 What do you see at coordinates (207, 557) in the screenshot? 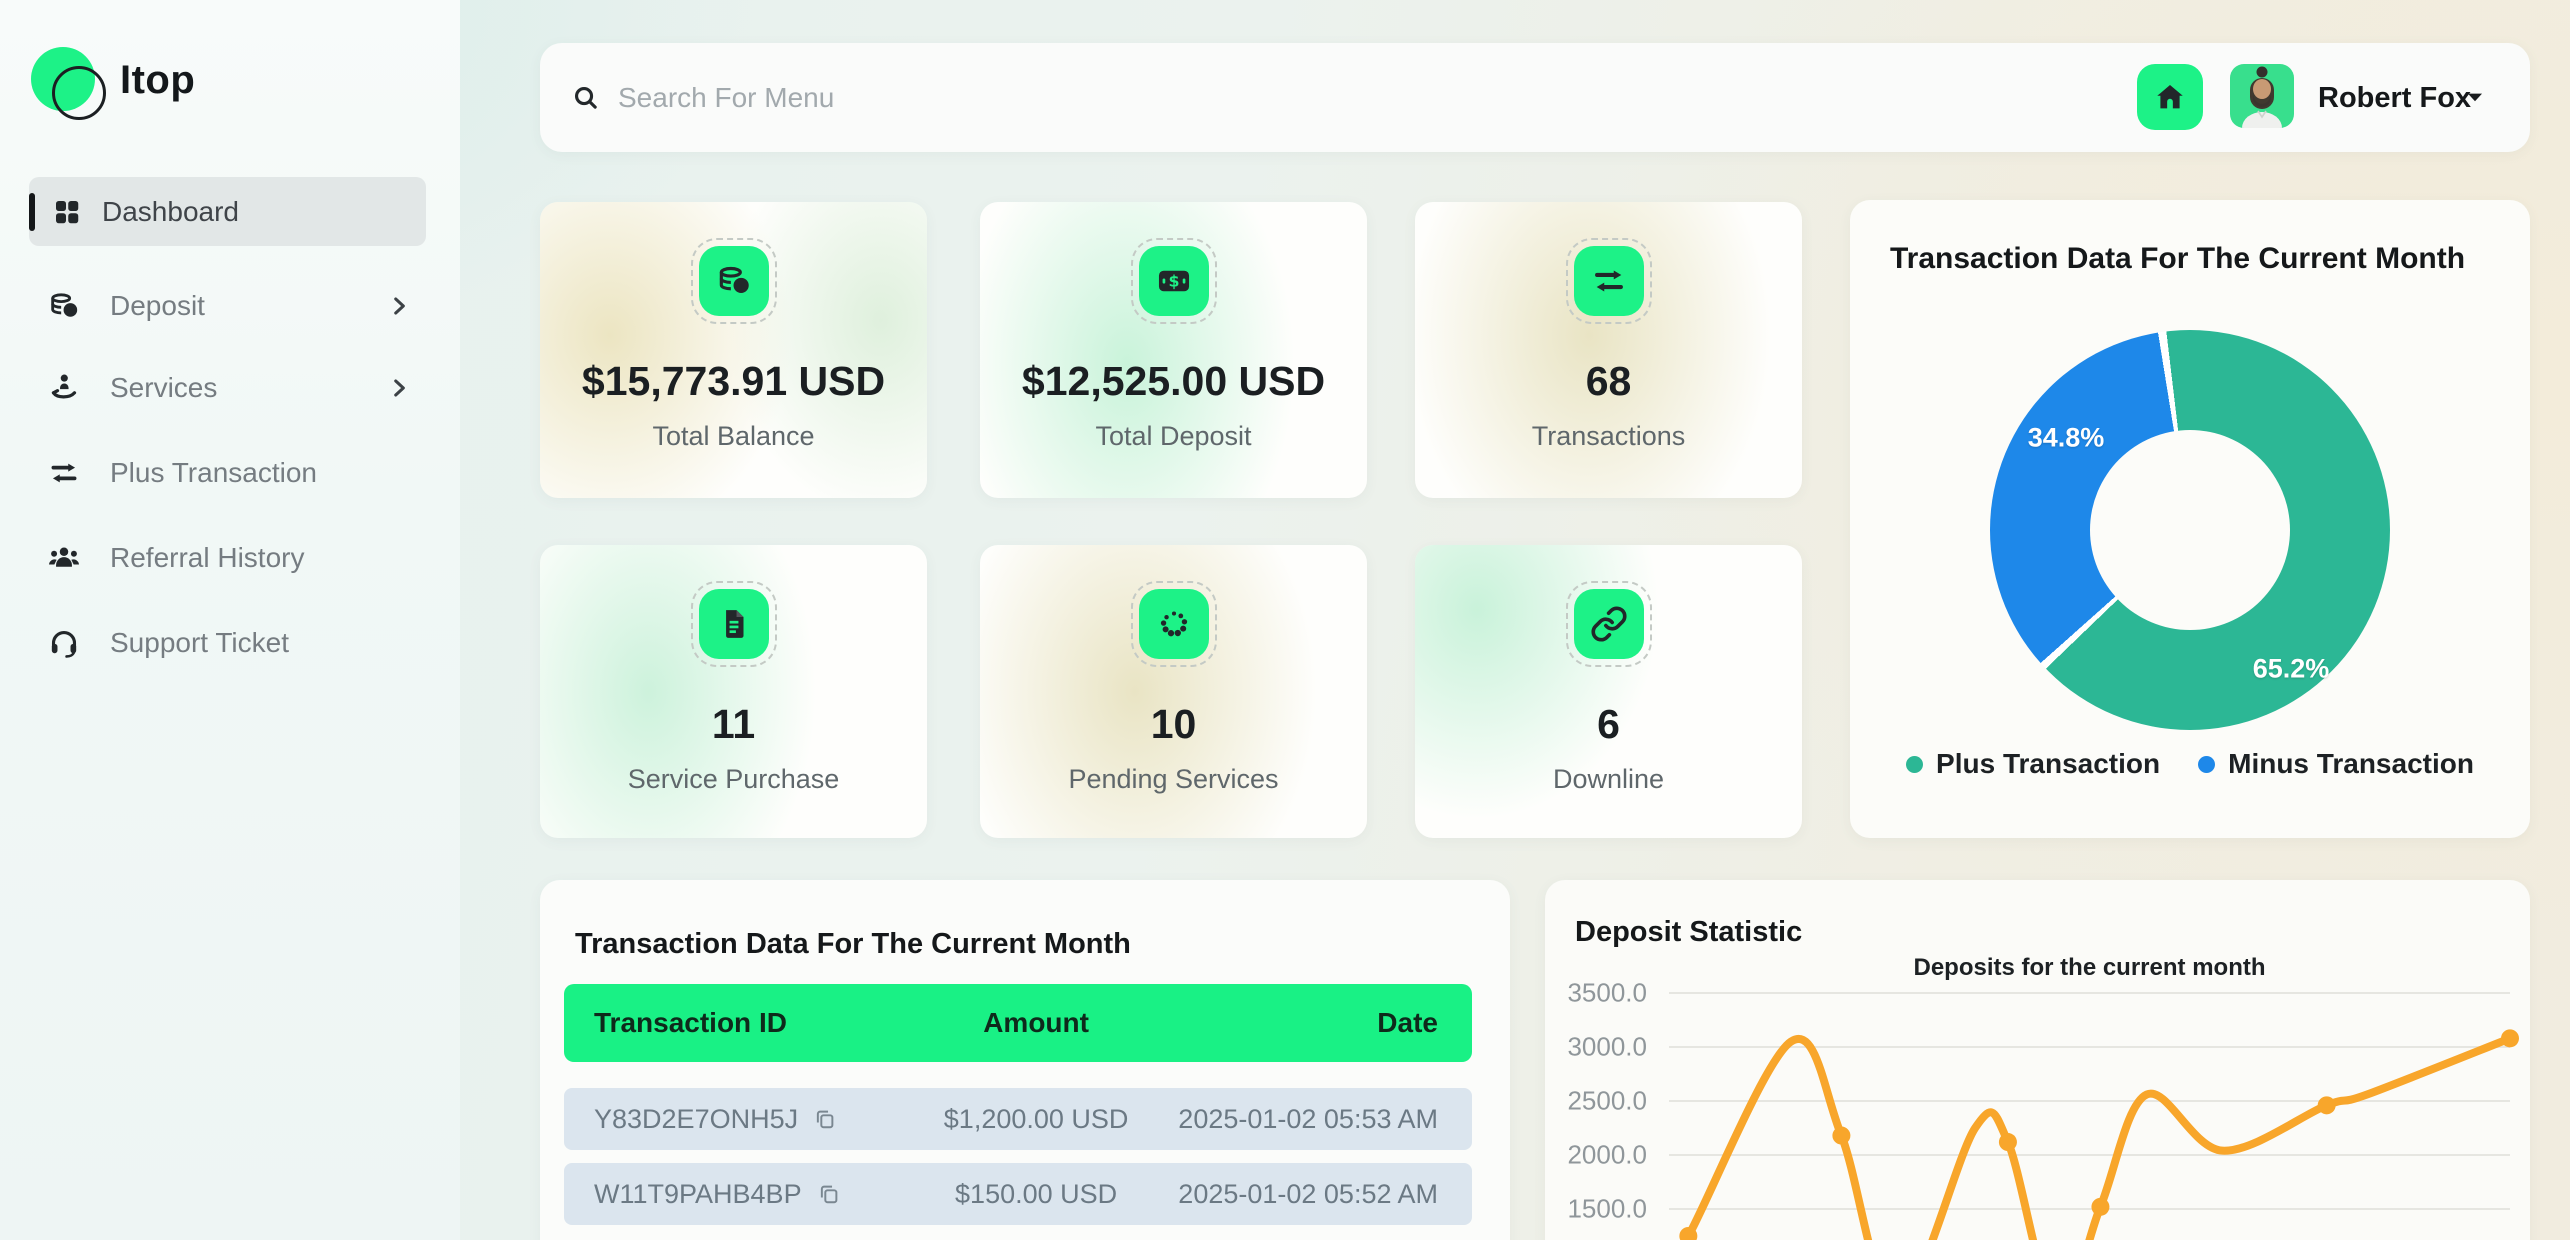
I see `sidebar-item-label: Referral History` at bounding box center [207, 557].